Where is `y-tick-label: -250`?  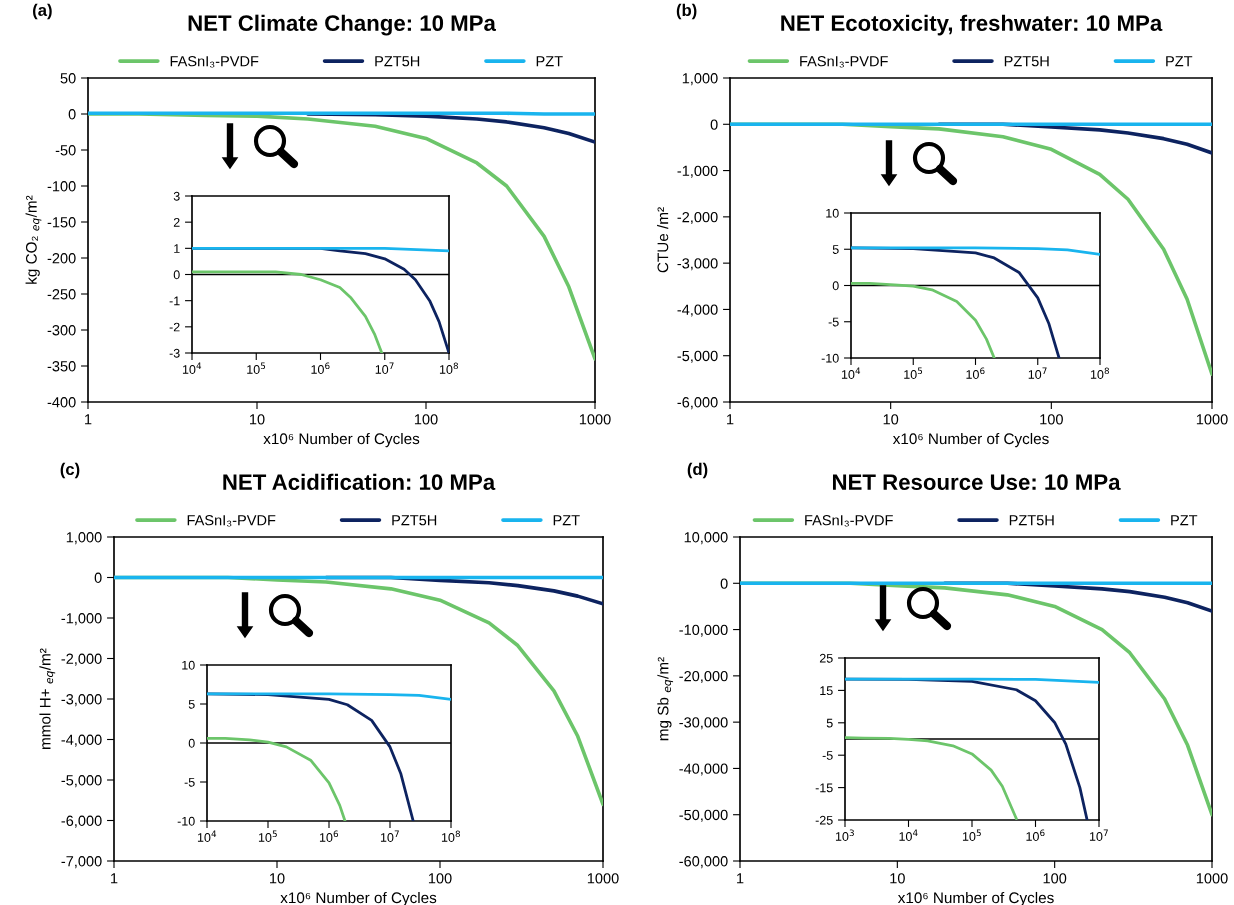
y-tick-label: -250 is located at coordinates (61, 294).